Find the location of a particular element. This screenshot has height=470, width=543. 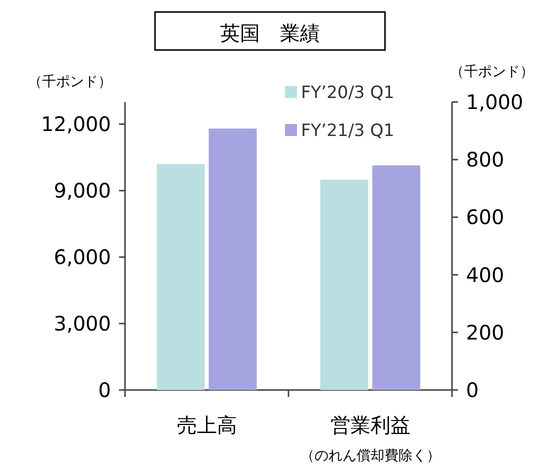

text: （のれん償却費除く） is located at coordinates (370, 456).